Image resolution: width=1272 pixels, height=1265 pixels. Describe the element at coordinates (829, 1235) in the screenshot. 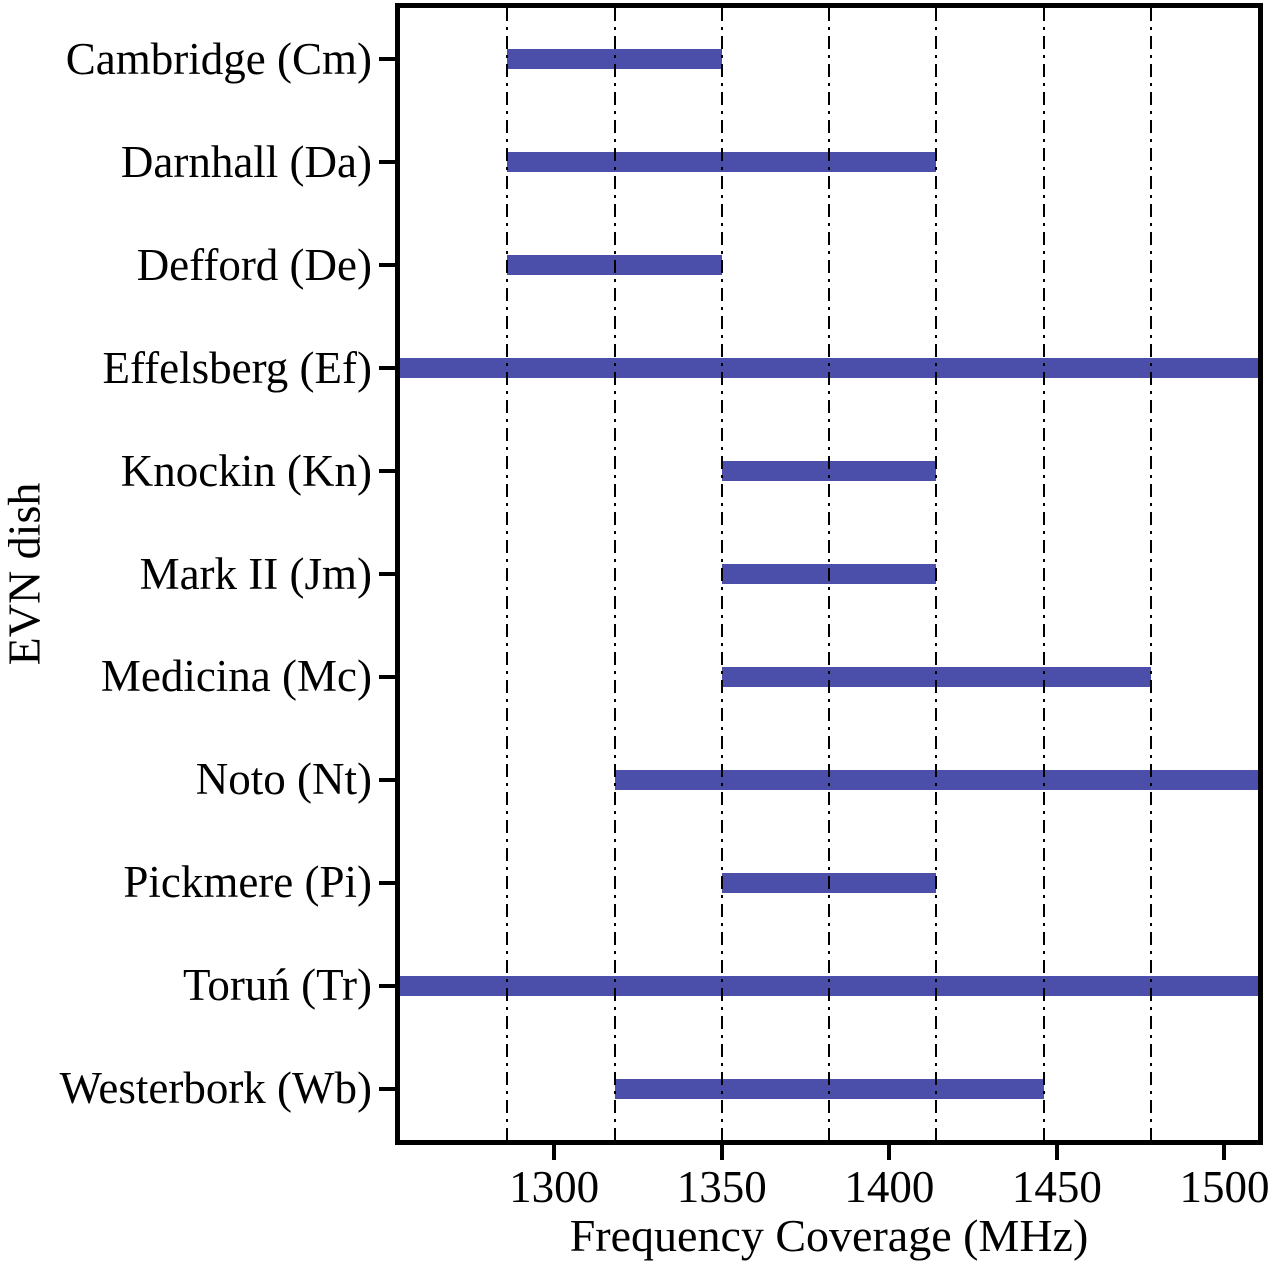

I see `x-axis-label: Frequency Coverage (MHz)` at that location.